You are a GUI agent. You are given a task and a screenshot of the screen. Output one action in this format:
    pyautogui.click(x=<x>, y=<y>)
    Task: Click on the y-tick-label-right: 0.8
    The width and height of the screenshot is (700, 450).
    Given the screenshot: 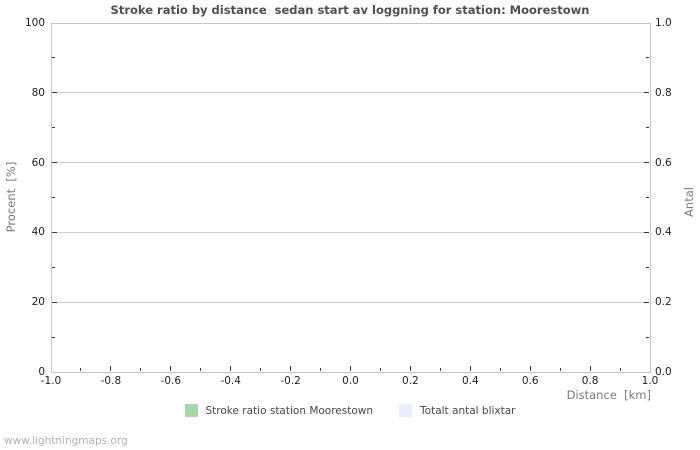 What is the action you would take?
    pyautogui.click(x=663, y=92)
    